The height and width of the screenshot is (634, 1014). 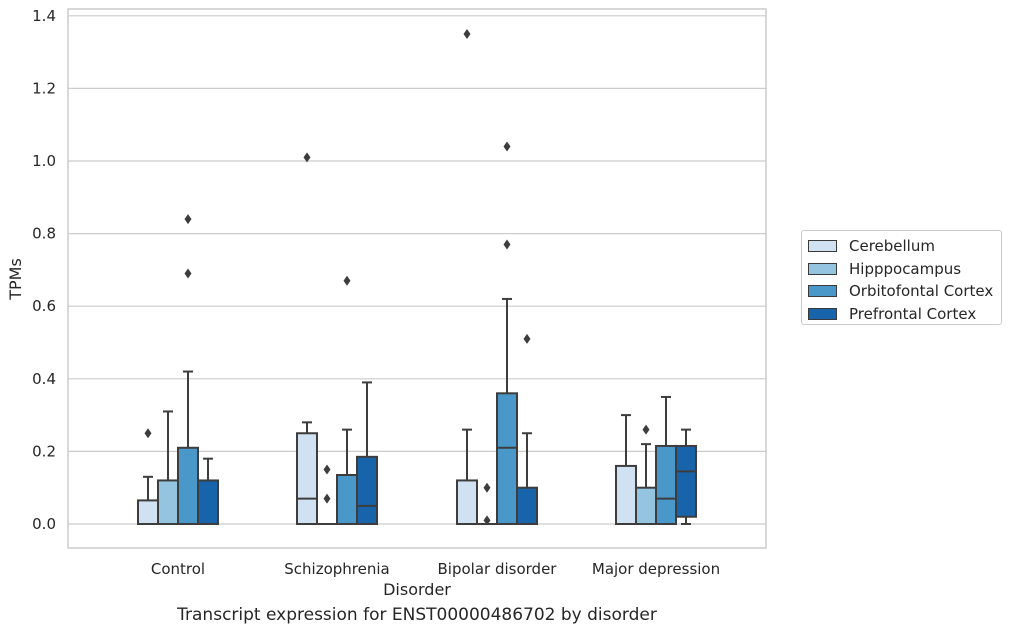 I want to click on y-tick-label: 1.0, so click(x=44, y=161).